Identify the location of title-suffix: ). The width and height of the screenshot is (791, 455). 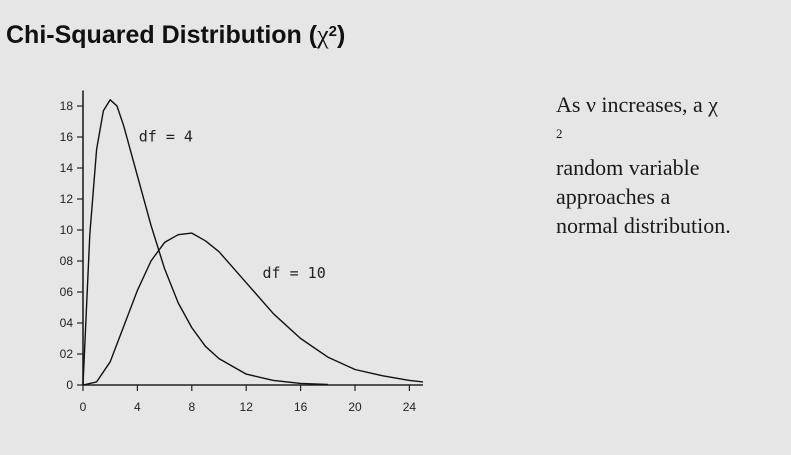
(341, 35).